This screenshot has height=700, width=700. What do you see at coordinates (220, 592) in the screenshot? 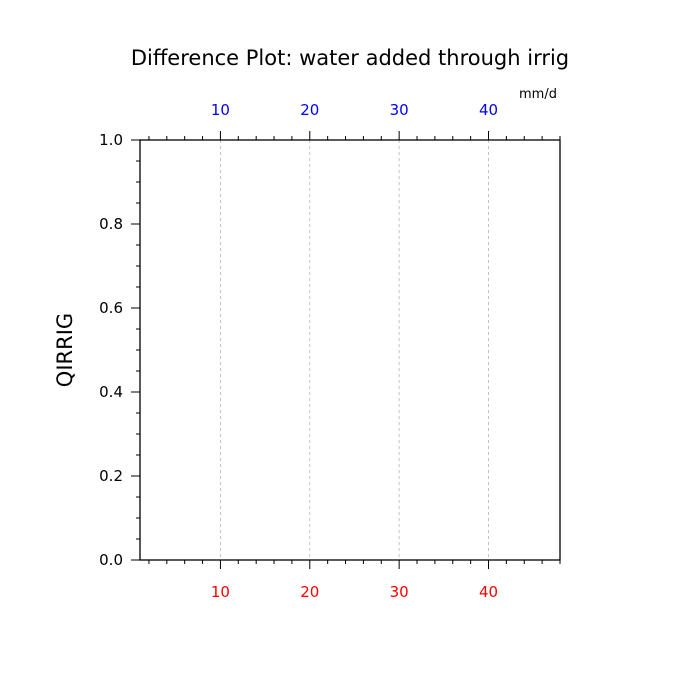
I see `x-tick-label-bottom: 10` at bounding box center [220, 592].